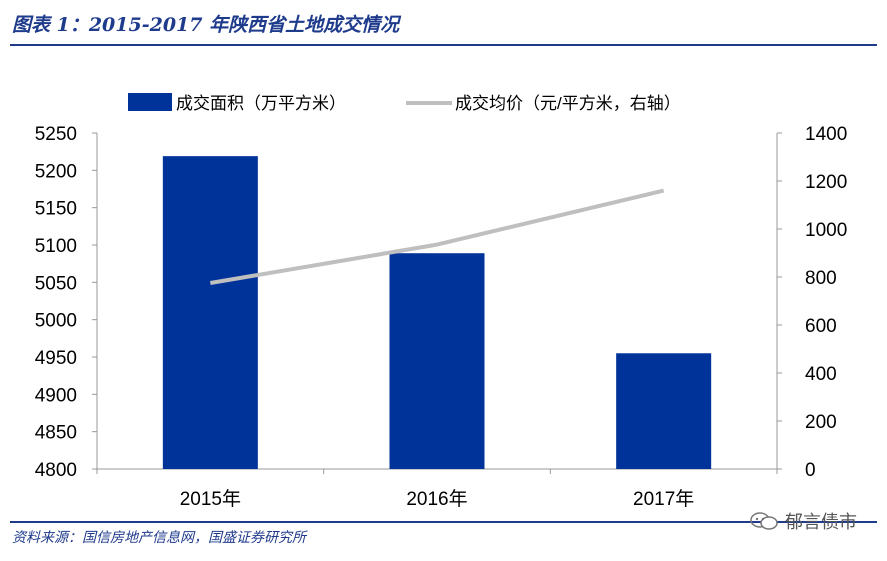 This screenshot has height=561, width=887. Describe the element at coordinates (810, 470) in the screenshot. I see `y-right-tick-label: 0` at that location.